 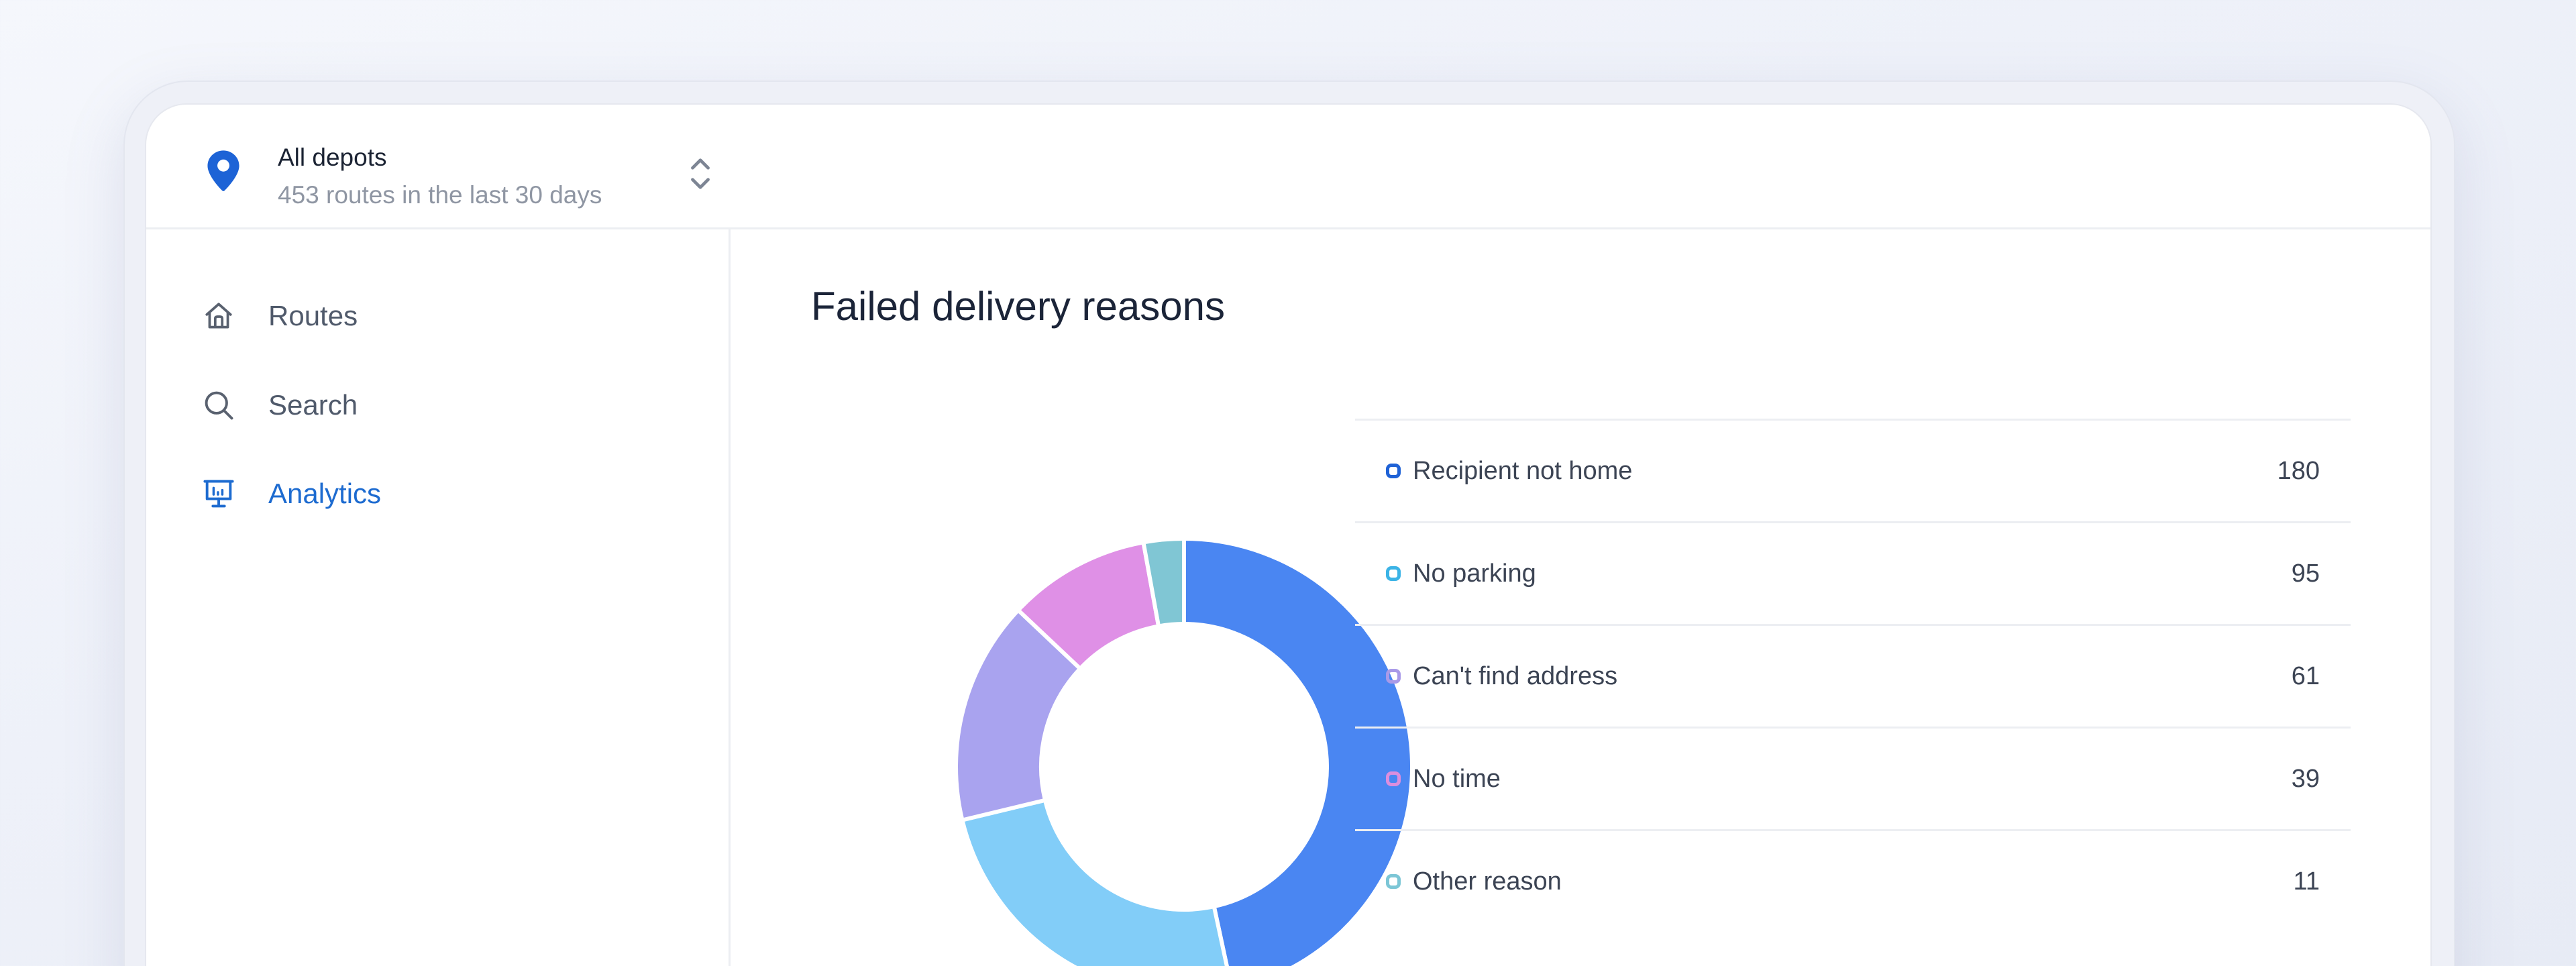 What do you see at coordinates (325, 493) in the screenshot?
I see `sidebar-item-label: Analytics` at bounding box center [325, 493].